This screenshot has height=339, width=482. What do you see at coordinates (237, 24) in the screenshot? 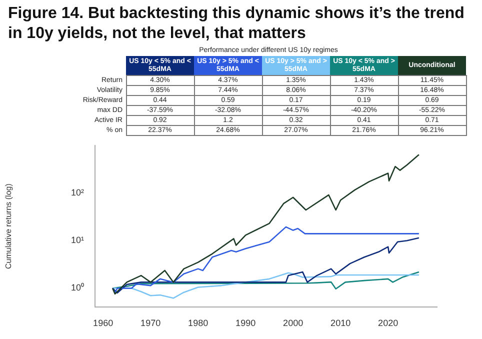
I see `text: Figure 14. But backtesting this dynamic shows it’s the trend in 10y yields, not the level, that matters` at bounding box center [237, 24].